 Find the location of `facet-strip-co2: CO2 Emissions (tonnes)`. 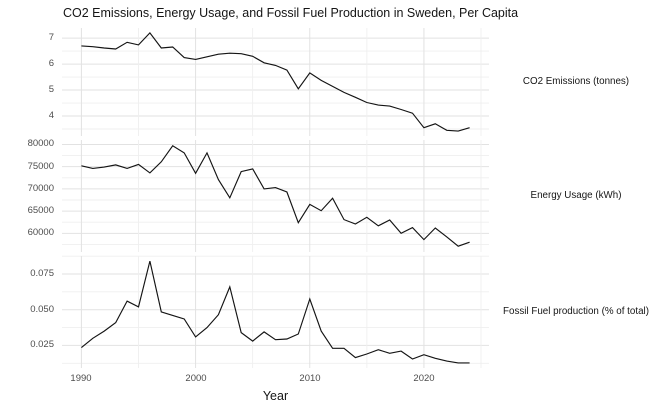

facet-strip-co2: CO2 Emissions (tonnes) is located at coordinates (576, 81).